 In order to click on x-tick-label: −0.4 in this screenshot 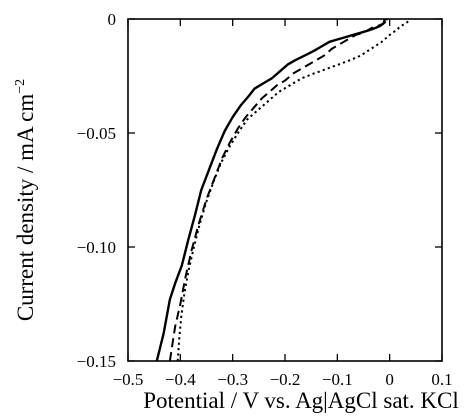, I will do `click(180, 379)`.